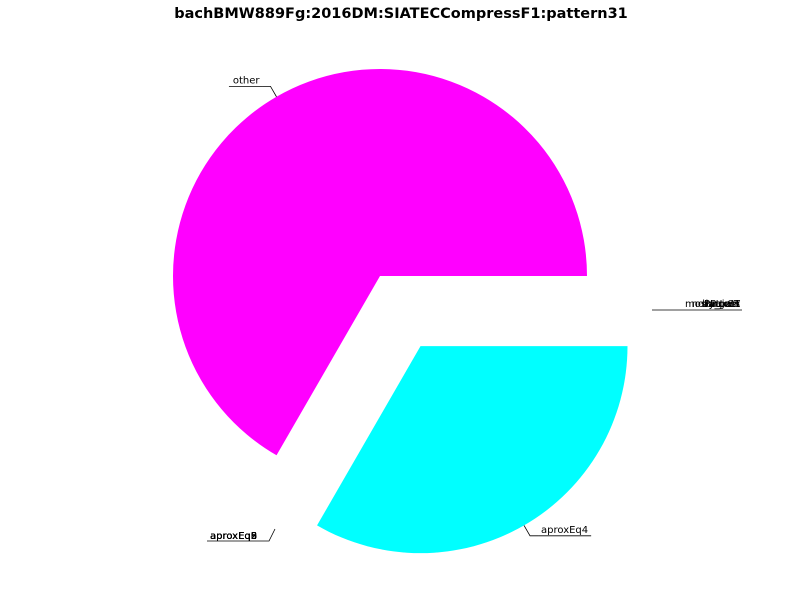  I want to click on pie-label-aproxeq2: aproxEq2, so click(233, 536).